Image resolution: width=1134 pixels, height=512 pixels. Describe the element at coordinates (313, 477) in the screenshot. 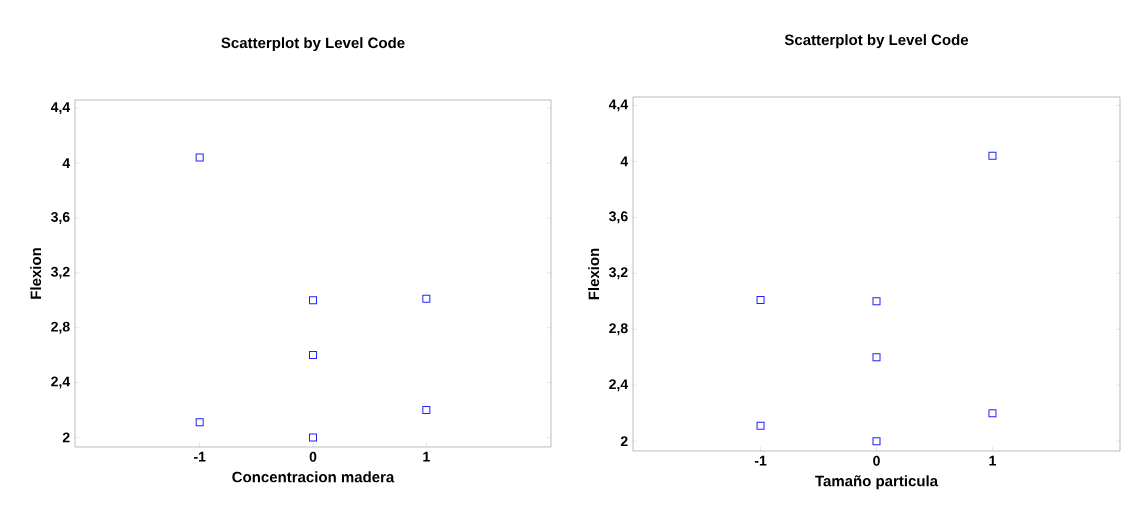

I see `x-axis-title: Concentracion madera` at that location.